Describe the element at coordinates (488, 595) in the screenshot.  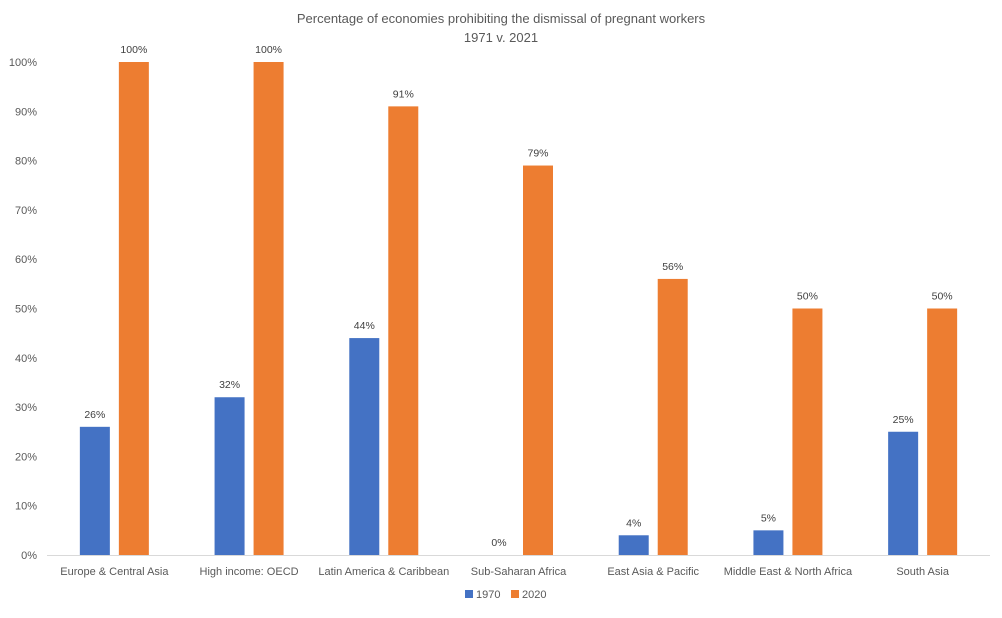
I see `legend-label: 1970` at that location.